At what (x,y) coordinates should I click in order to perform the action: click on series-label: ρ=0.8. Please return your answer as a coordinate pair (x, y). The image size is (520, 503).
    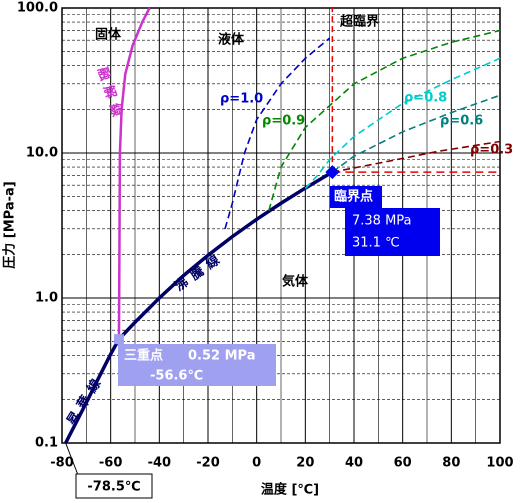
    Looking at the image, I should click on (425, 98).